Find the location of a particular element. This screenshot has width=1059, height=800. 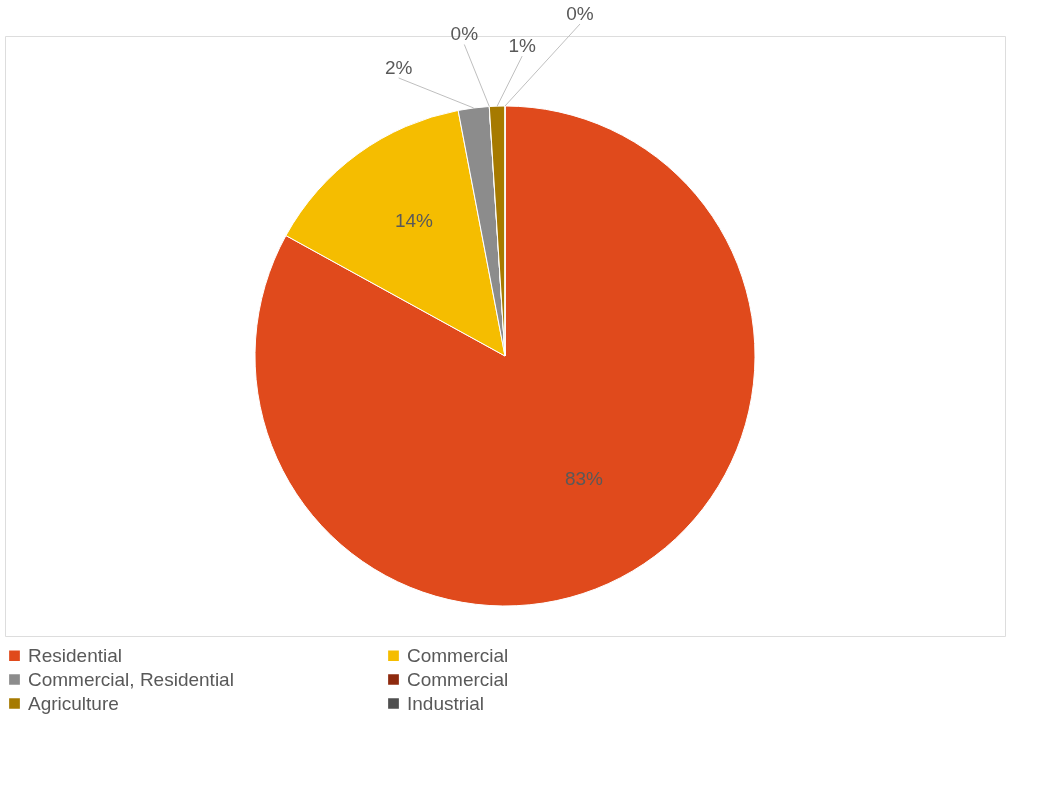

legend-label: Agriculture is located at coordinates (73, 703).